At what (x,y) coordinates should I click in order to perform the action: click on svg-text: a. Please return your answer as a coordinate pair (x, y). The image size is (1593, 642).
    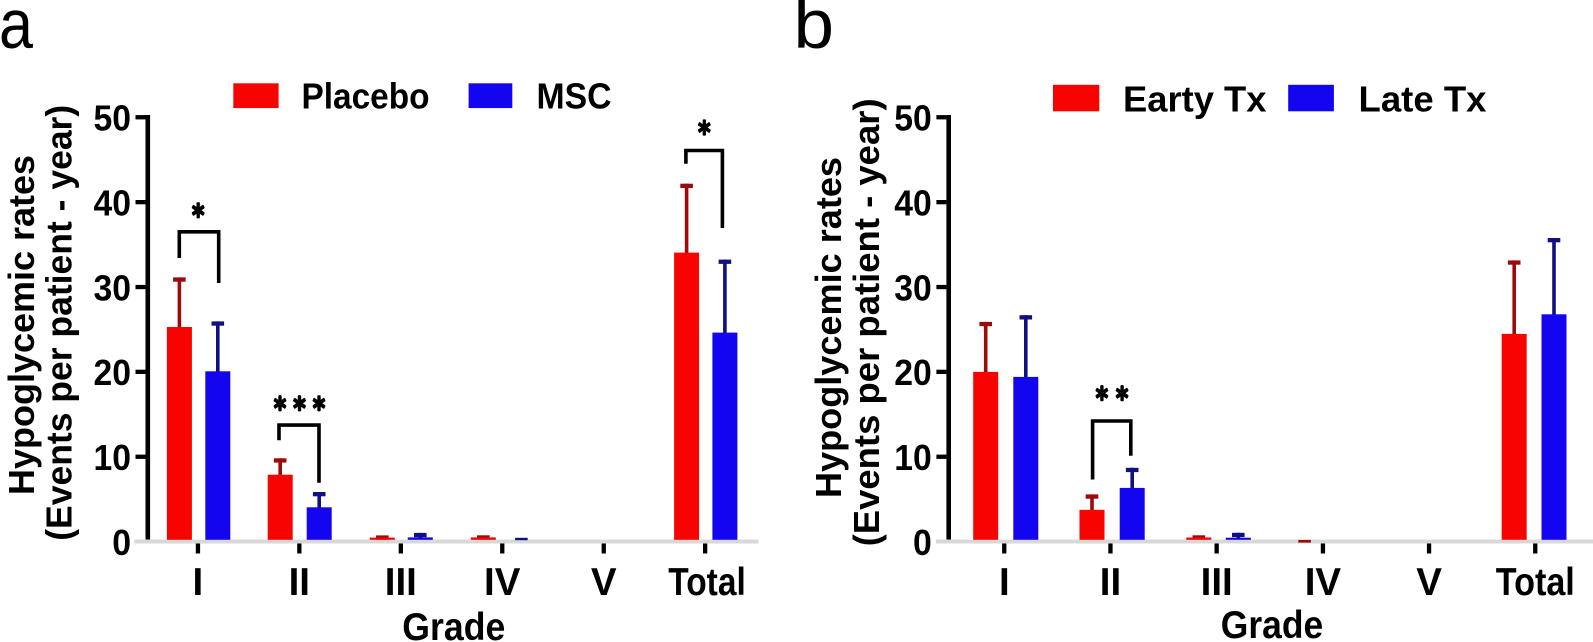
    Looking at the image, I should click on (16, 31).